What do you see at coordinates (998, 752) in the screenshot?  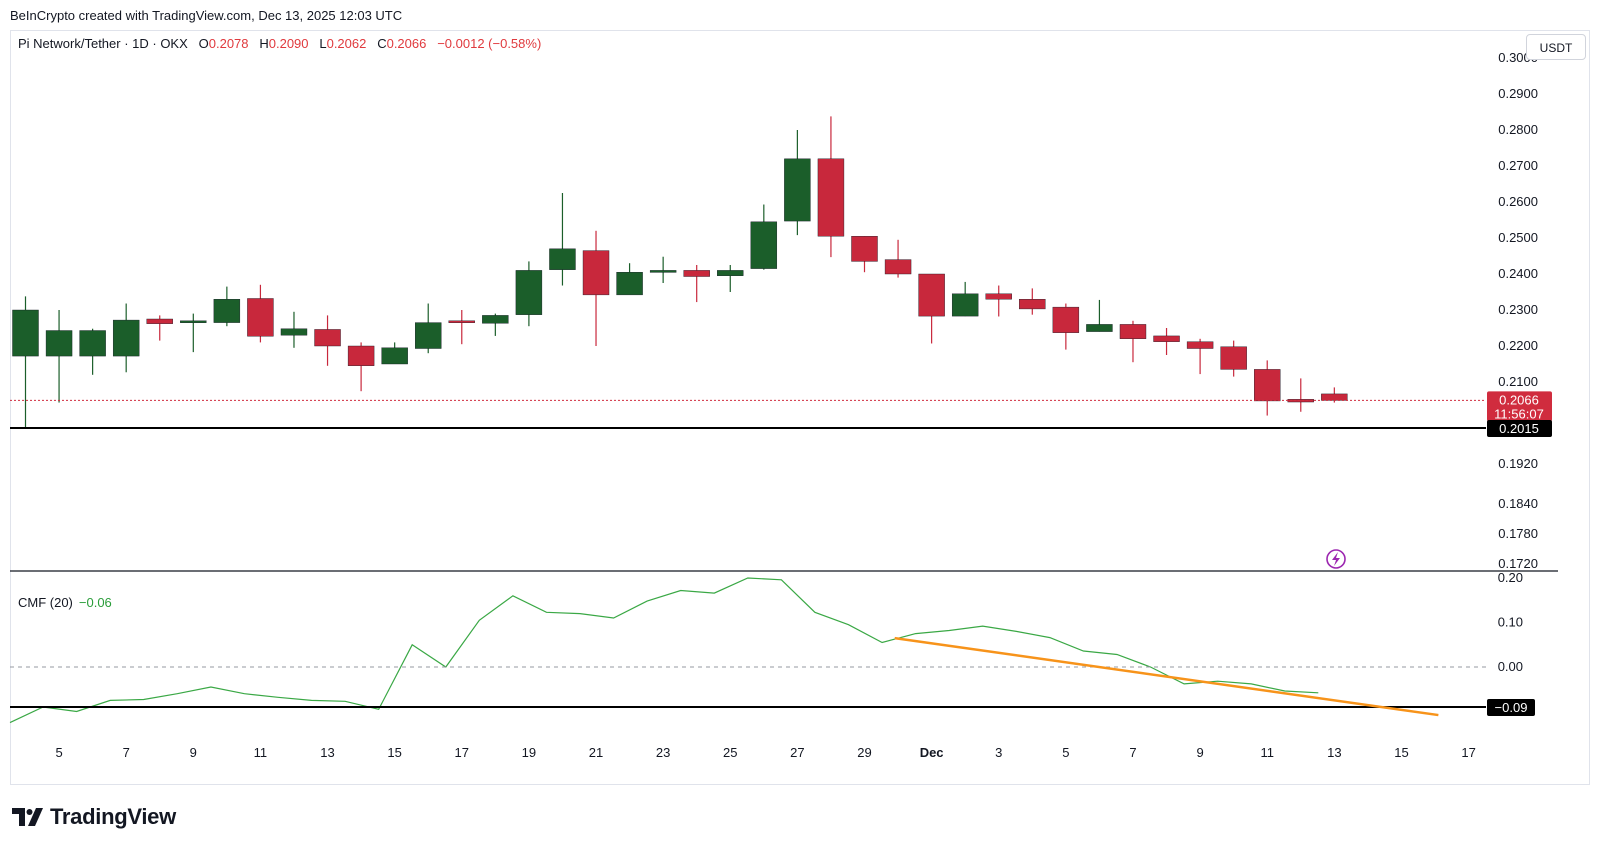 I see `date-tick-label: 3` at bounding box center [998, 752].